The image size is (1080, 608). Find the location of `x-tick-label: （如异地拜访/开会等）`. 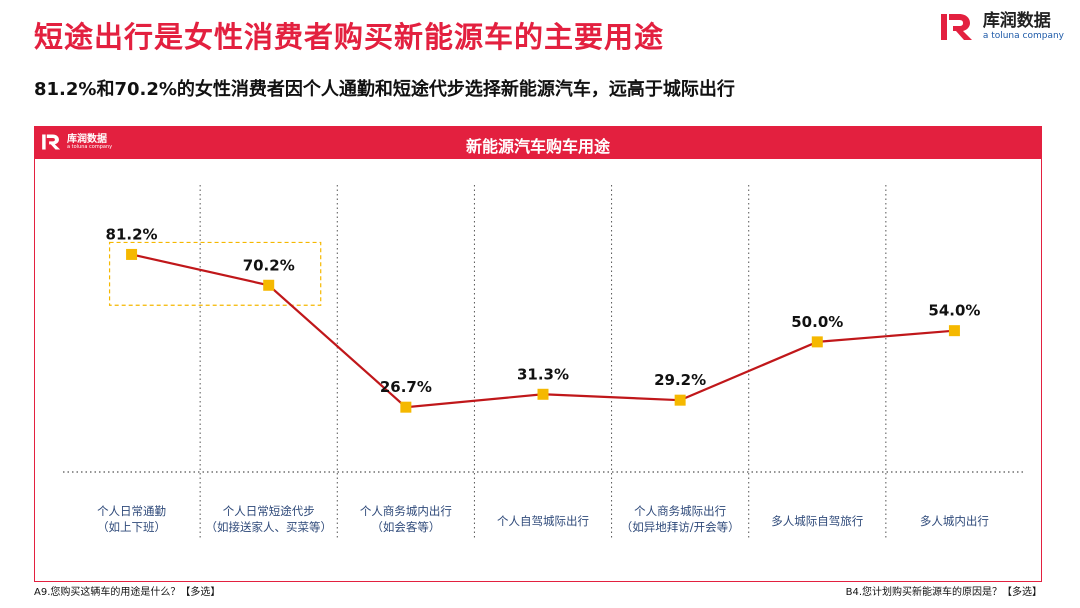

x-tick-label: （如异地拜访/开会等） is located at coordinates (680, 527).